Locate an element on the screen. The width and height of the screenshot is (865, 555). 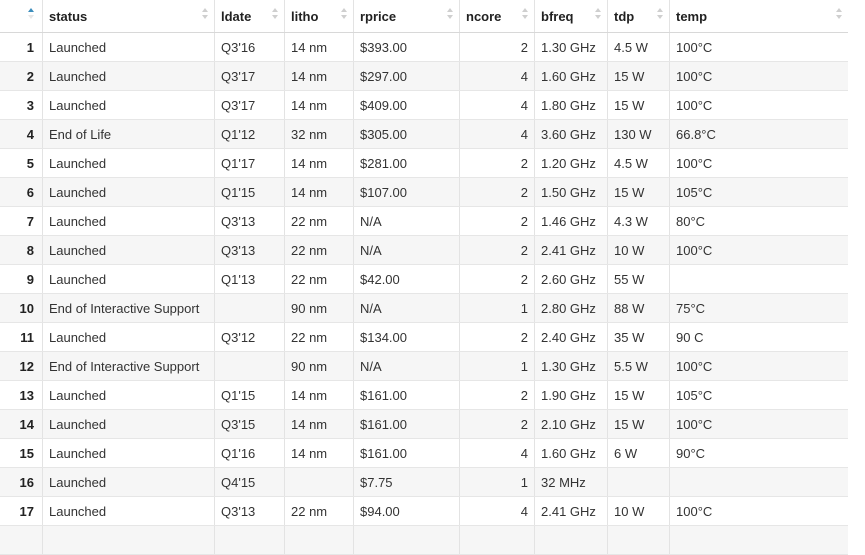
rprice-cell: $107.00 is located at coordinates (407, 192).